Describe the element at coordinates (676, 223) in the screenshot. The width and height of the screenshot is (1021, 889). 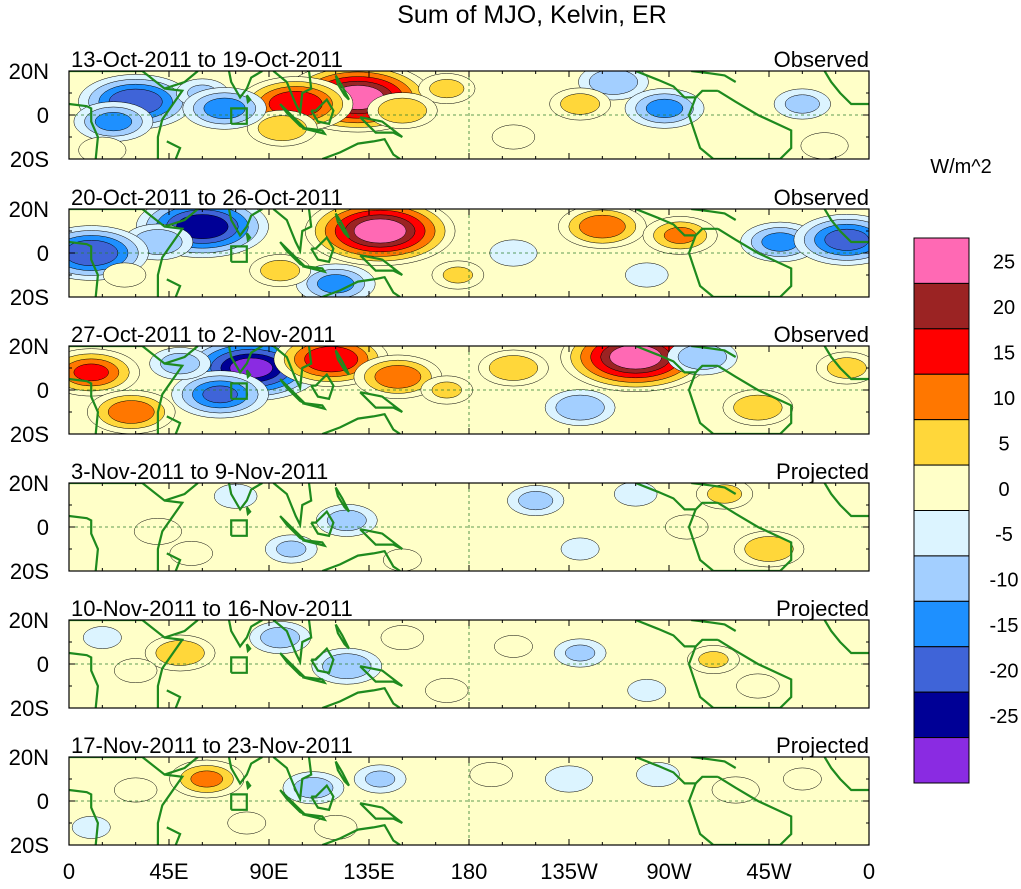
I see `central-america-outline` at that location.